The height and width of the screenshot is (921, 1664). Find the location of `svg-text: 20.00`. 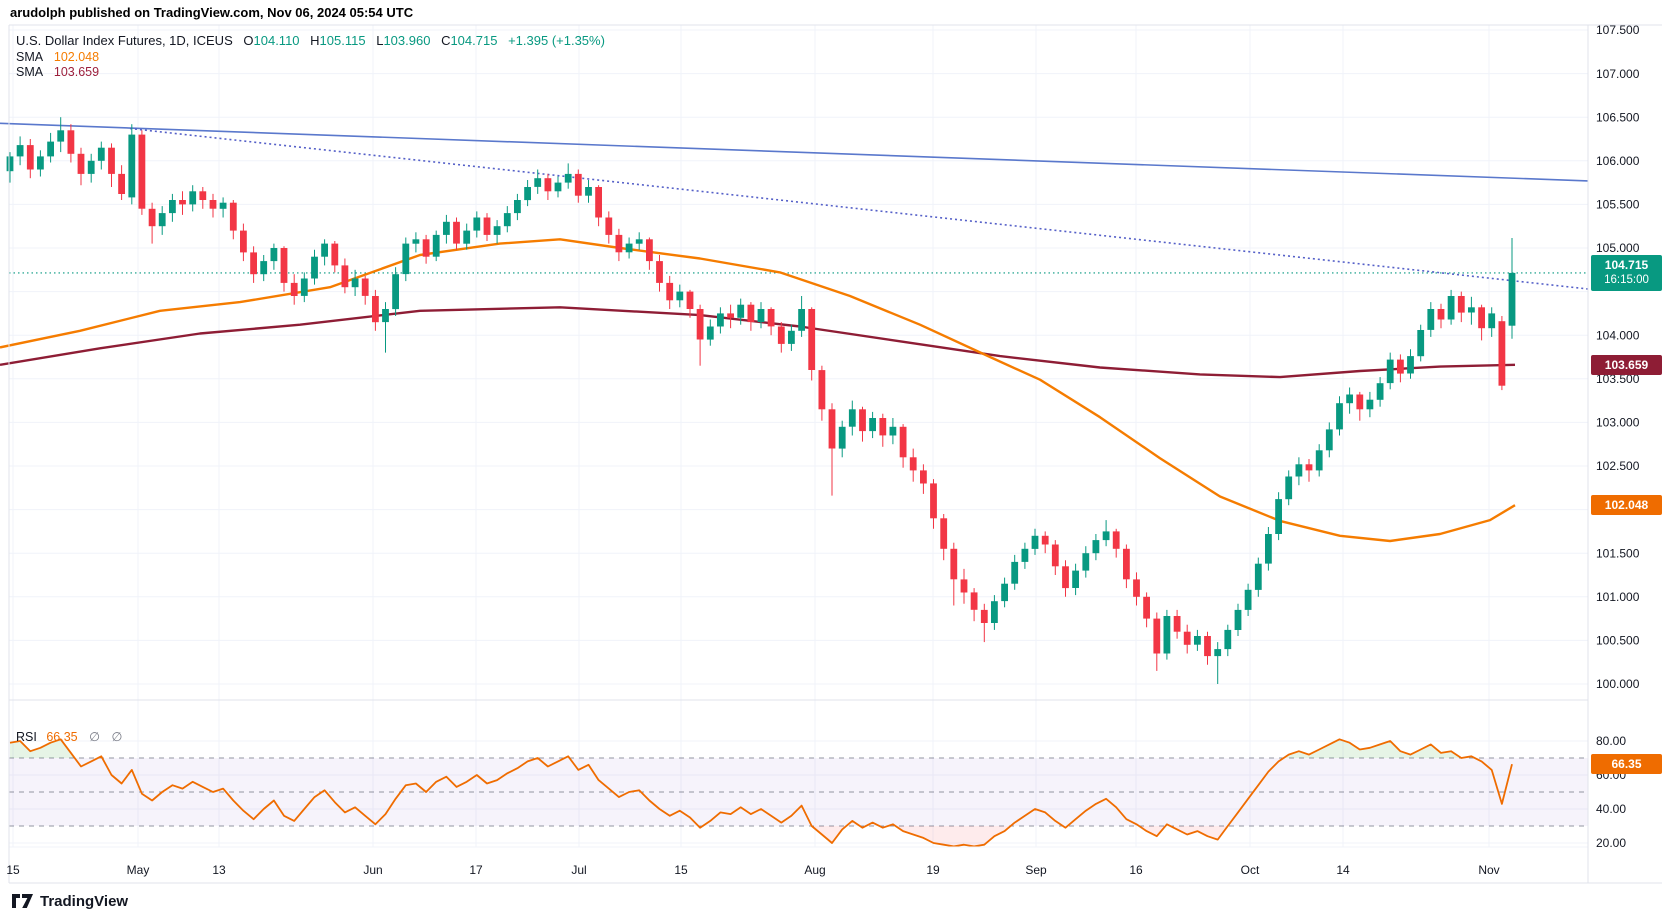

svg-text: 20.00 is located at coordinates (1611, 843).